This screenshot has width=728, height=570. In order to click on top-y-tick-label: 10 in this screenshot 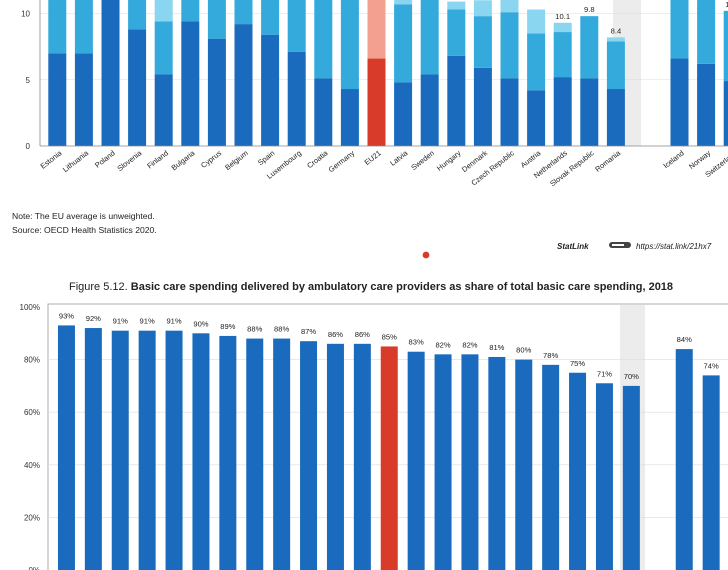, I will do `click(25, 14)`.